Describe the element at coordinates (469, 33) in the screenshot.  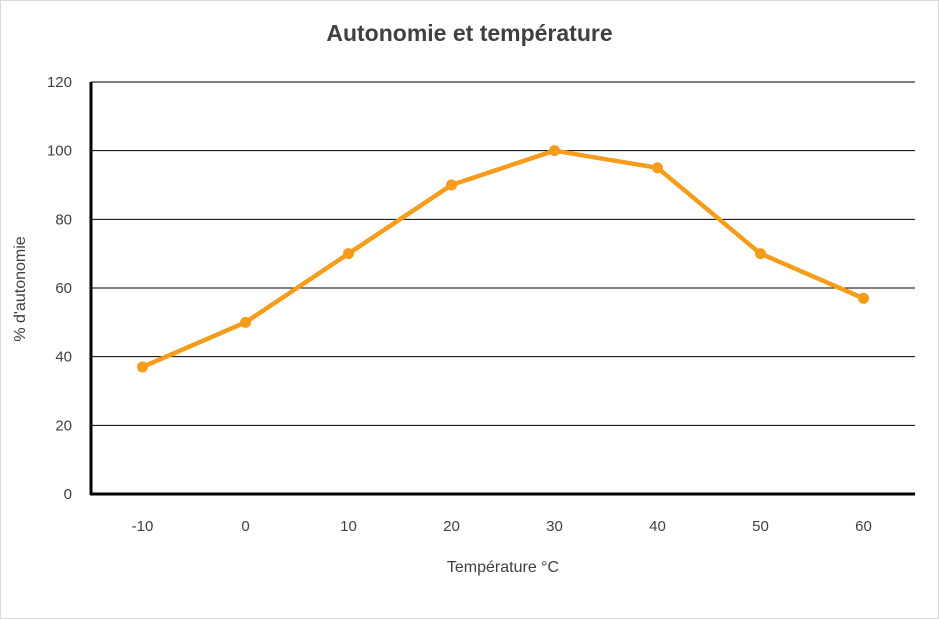
I see `chart-title: Autonomie et température` at that location.